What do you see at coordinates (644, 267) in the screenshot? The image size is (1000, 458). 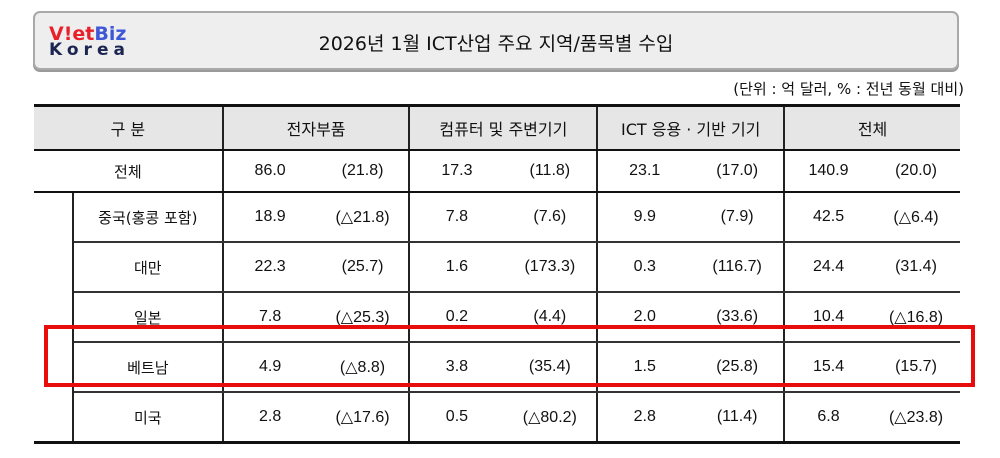 I see `cell-value: 0.3` at bounding box center [644, 267].